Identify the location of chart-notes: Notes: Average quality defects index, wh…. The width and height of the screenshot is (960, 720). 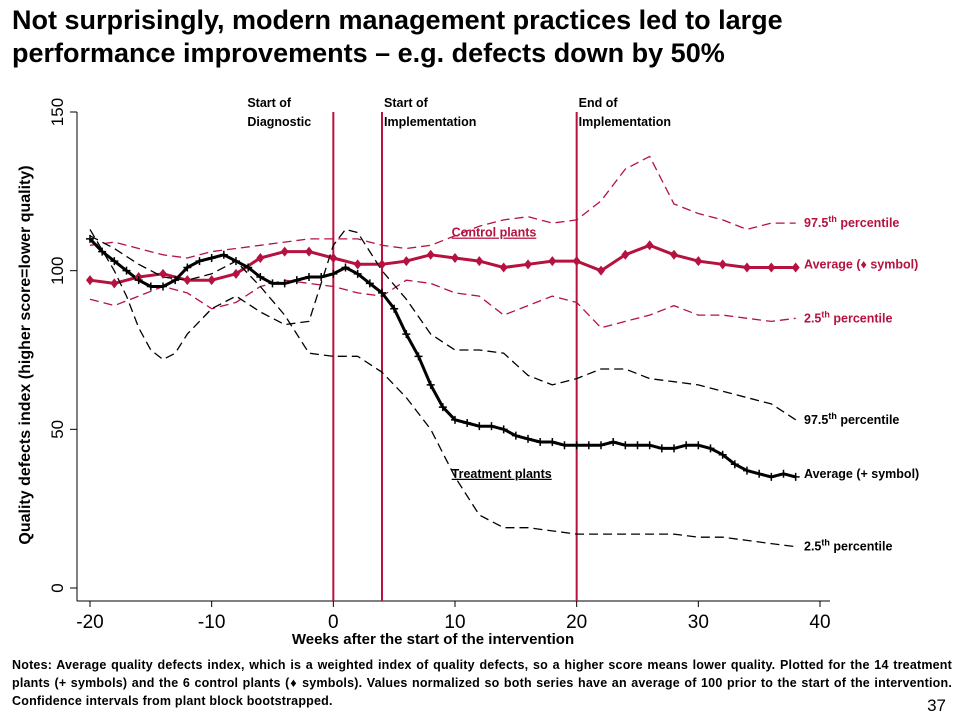
(482, 683).